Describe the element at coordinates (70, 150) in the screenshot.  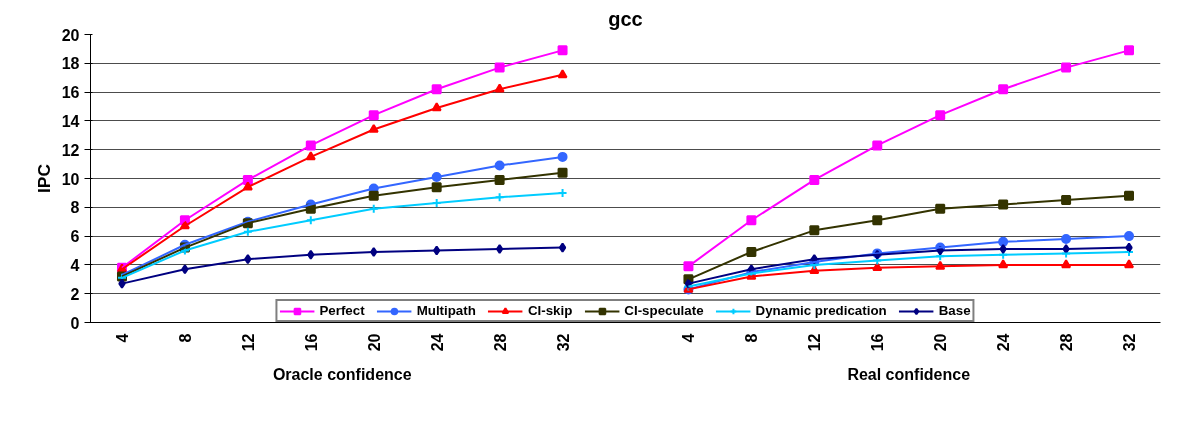
I see `y-tick-label: 12` at that location.